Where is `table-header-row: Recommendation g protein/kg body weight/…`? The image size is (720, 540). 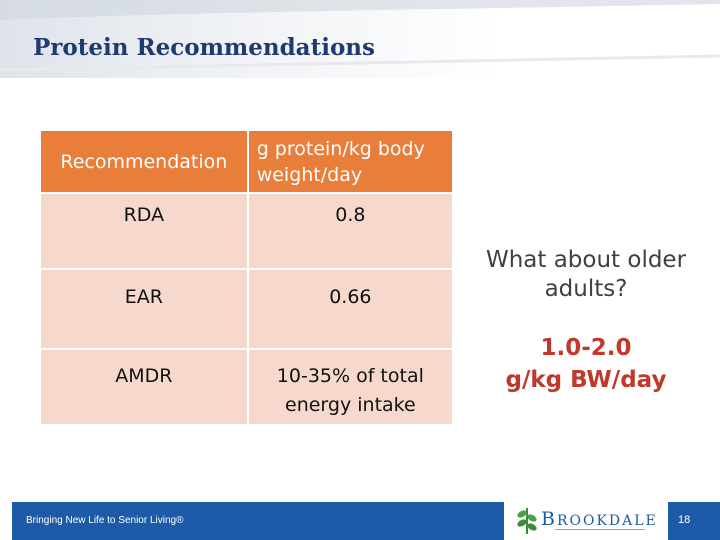 table-header-row: Recommendation g protein/kg body weight/… is located at coordinates (248, 162).